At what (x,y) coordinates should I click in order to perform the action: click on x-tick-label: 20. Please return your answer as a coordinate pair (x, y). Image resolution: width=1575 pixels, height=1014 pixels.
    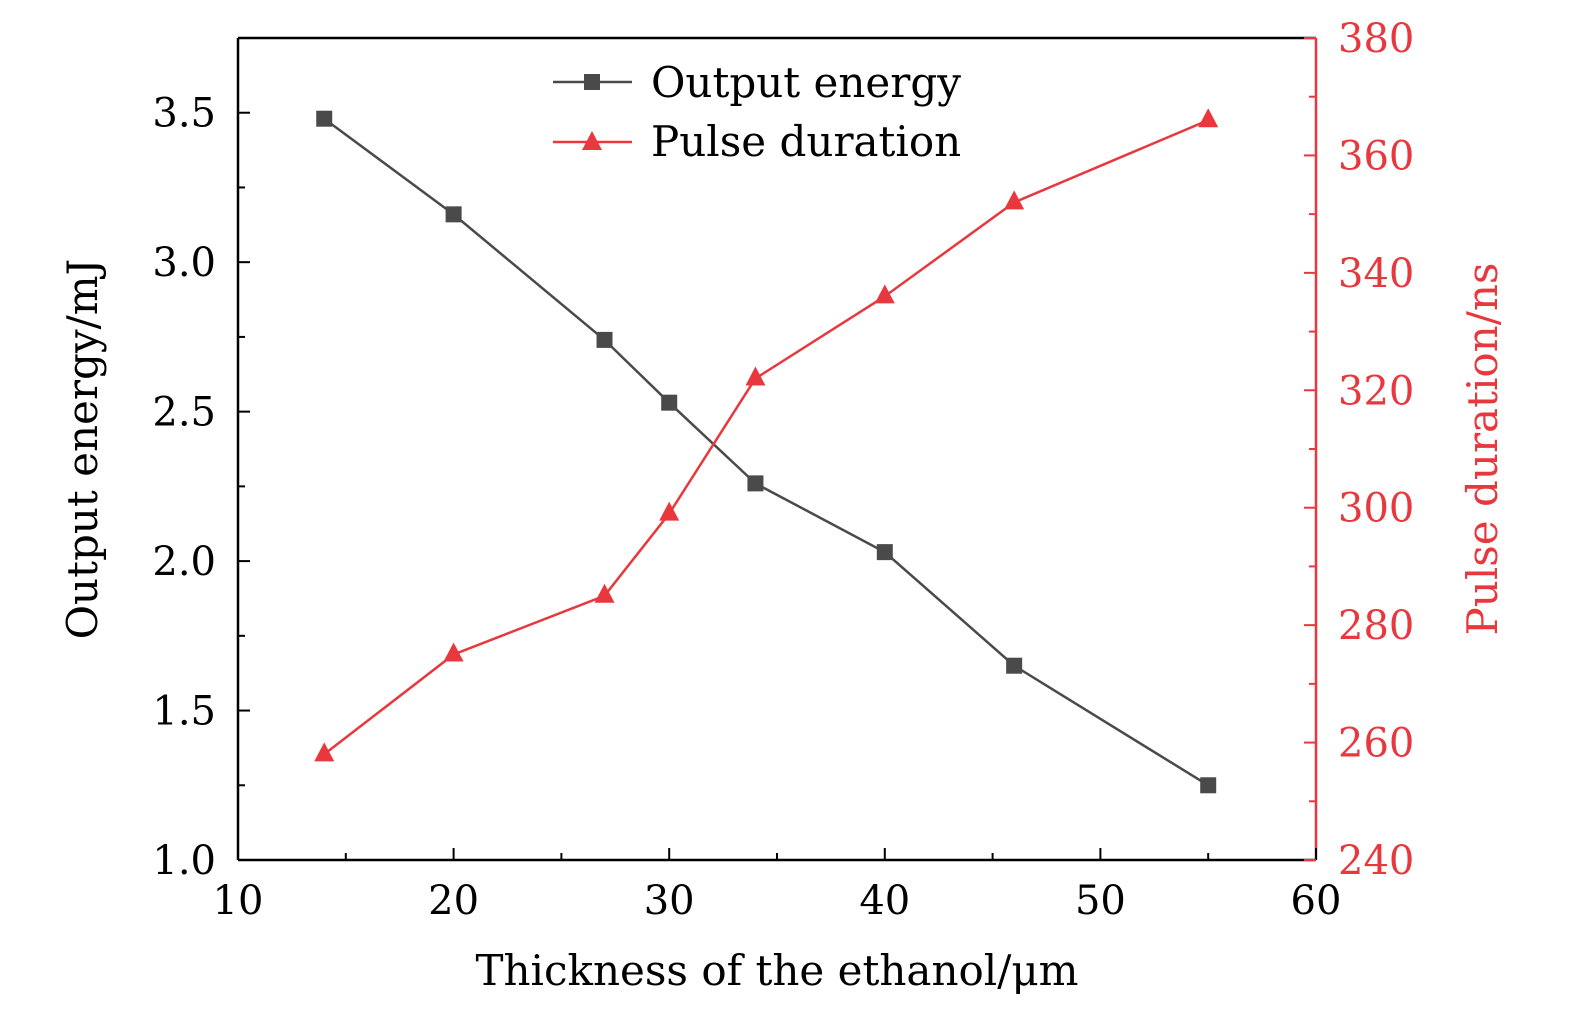
    Looking at the image, I should click on (453, 901).